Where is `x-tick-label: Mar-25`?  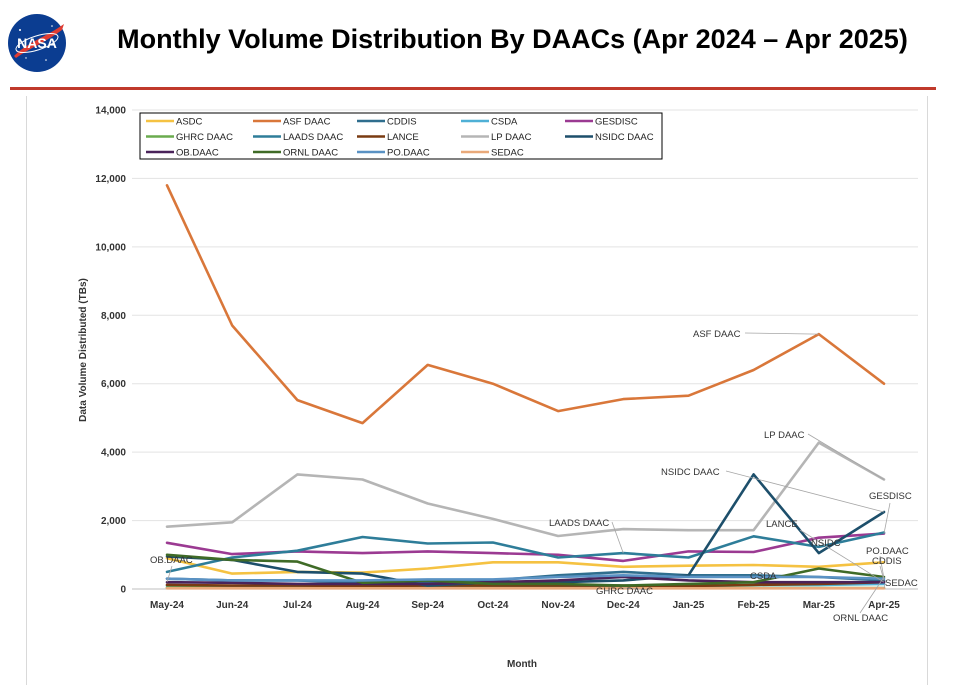 x-tick-label: Mar-25 is located at coordinates (819, 605).